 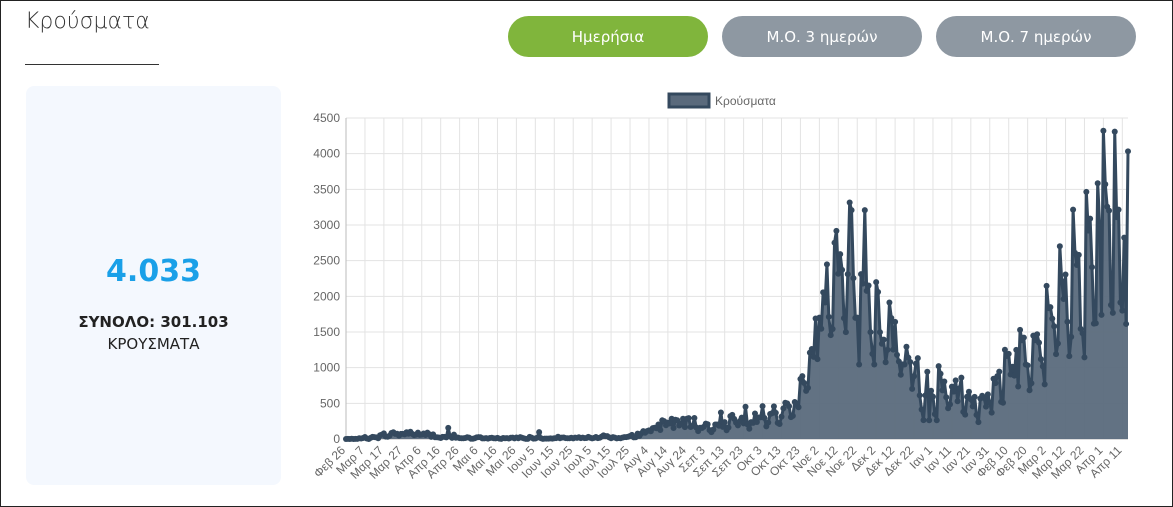 What do you see at coordinates (326, 154) in the screenshot?
I see `y-tick-label: 4000` at bounding box center [326, 154].